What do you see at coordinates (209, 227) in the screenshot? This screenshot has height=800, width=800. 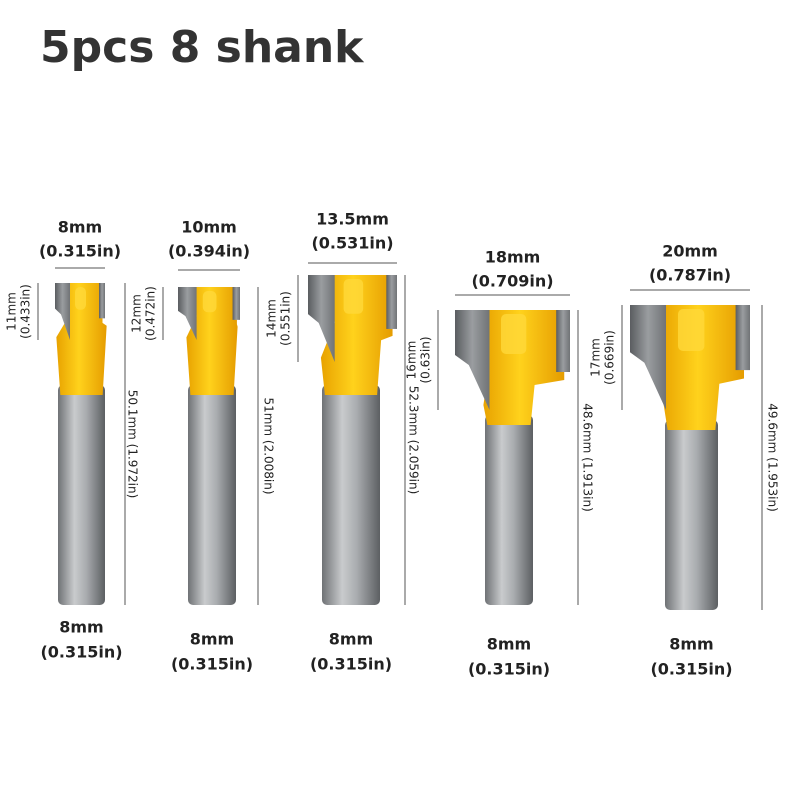 I see `cutter-mm: 10mm` at bounding box center [209, 227].